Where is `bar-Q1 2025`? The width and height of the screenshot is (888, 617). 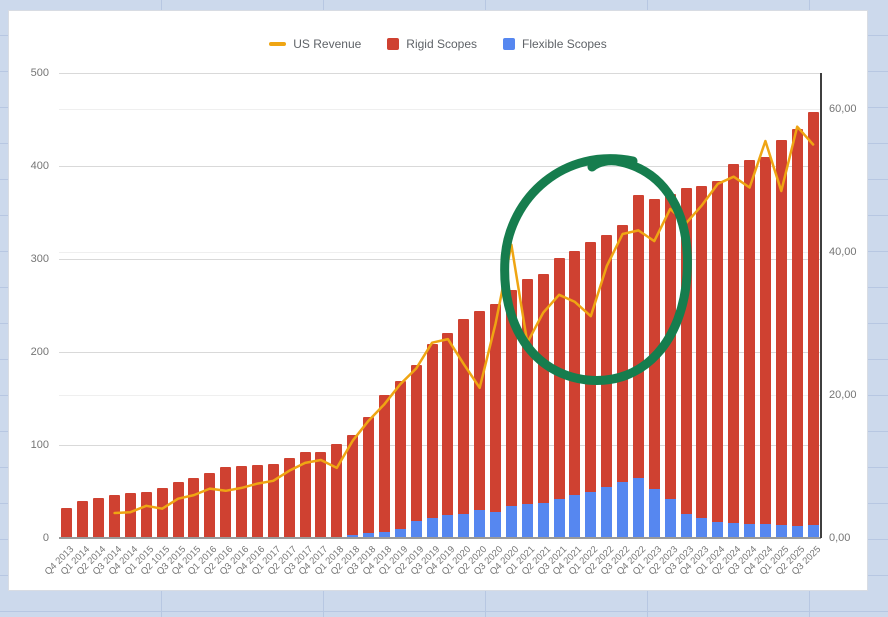 bar-Q1 2025 is located at coordinates (781, 338).